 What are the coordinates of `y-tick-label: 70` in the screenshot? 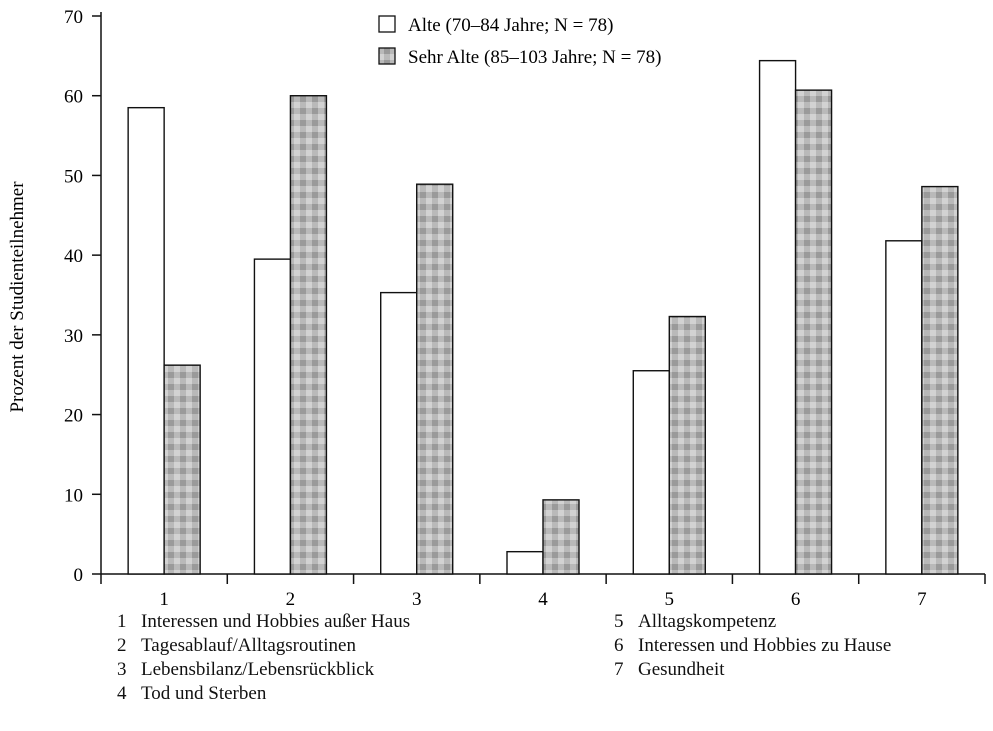 It's located at (73, 17).